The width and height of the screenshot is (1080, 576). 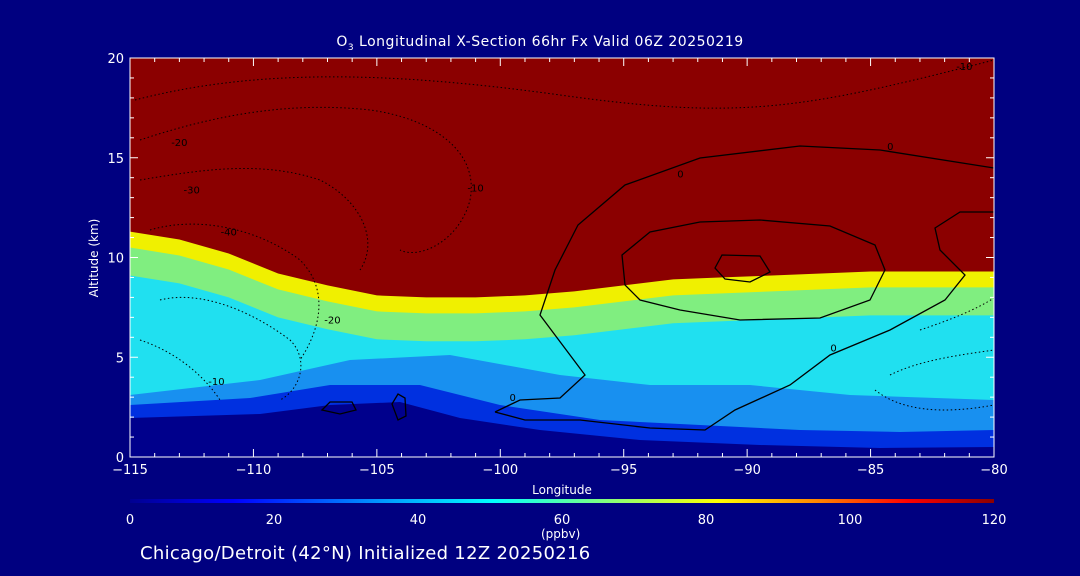 I want to click on colorbar-tick-label: 100, so click(x=850, y=520).